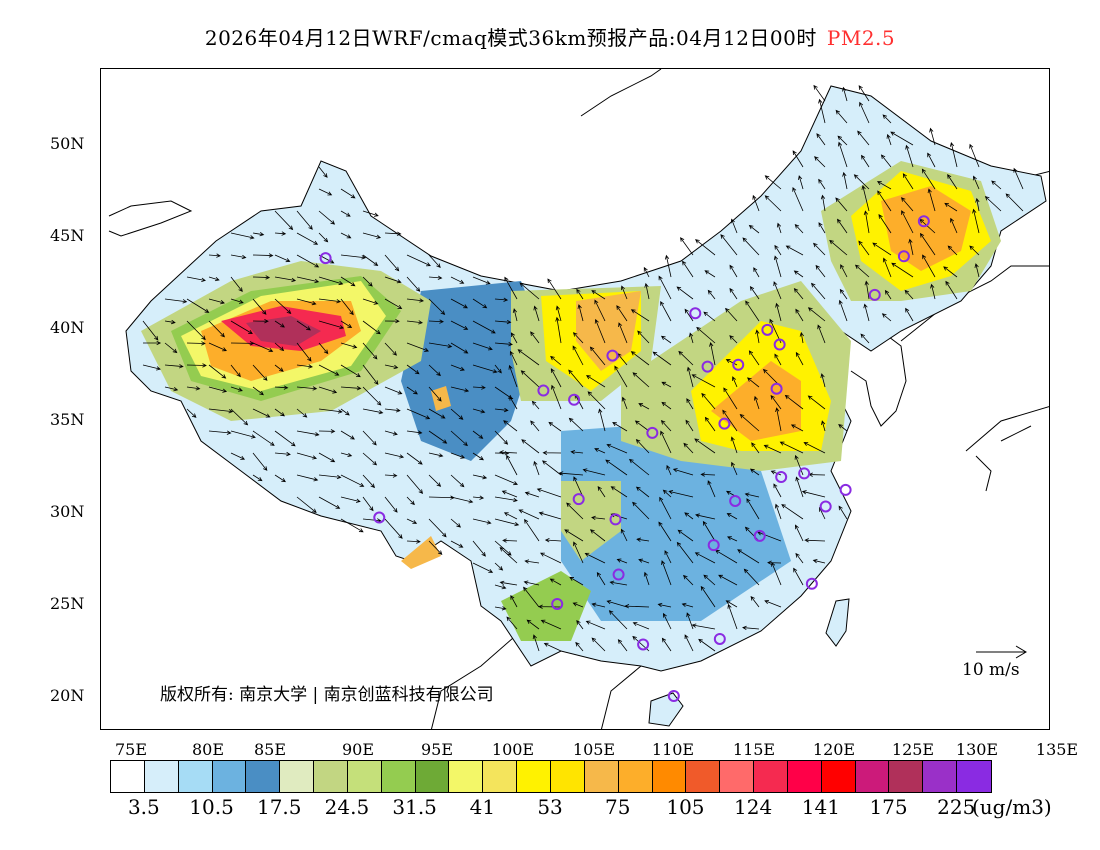 Image resolution: width=1100 pixels, height=850 pixels. What do you see at coordinates (437, 749) in the screenshot?
I see `lon-label: 95E` at bounding box center [437, 749].